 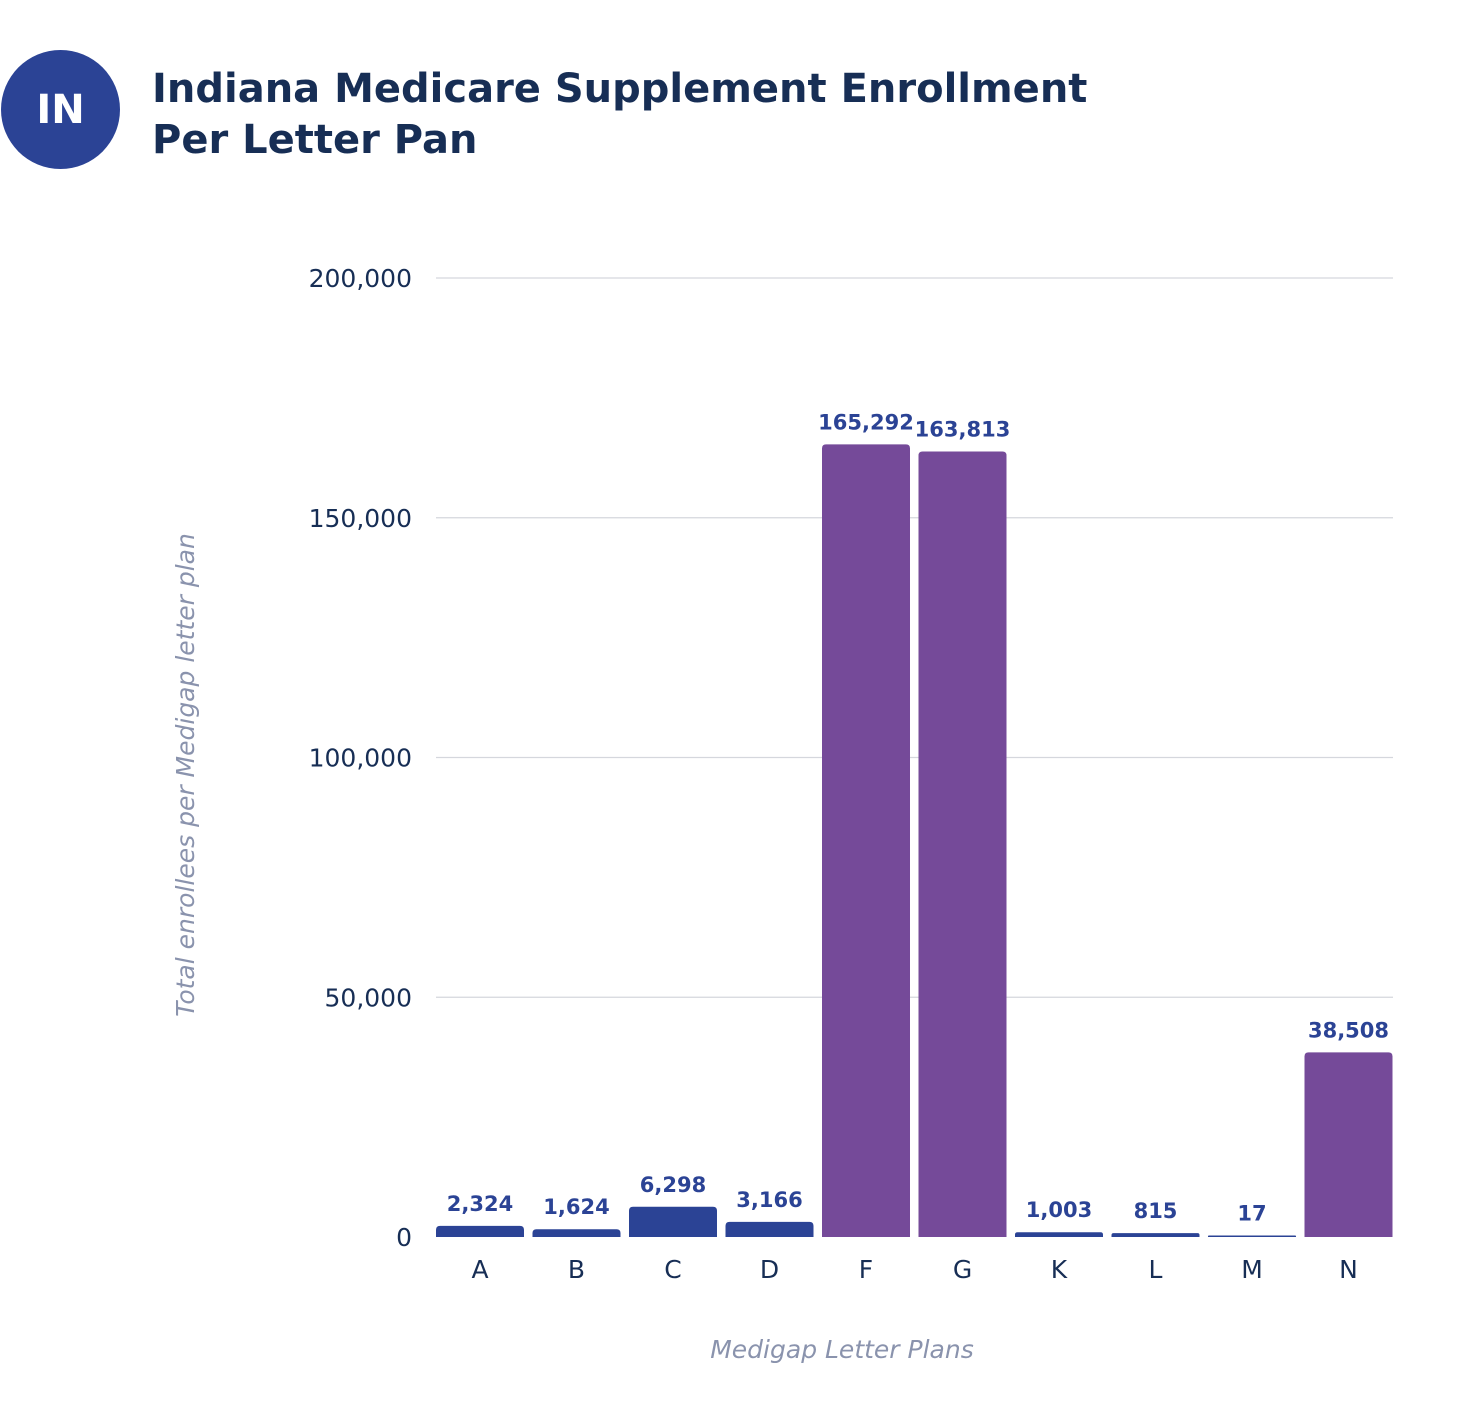 What do you see at coordinates (576, 1207) in the screenshot?
I see `value-label: 1,624` at bounding box center [576, 1207].